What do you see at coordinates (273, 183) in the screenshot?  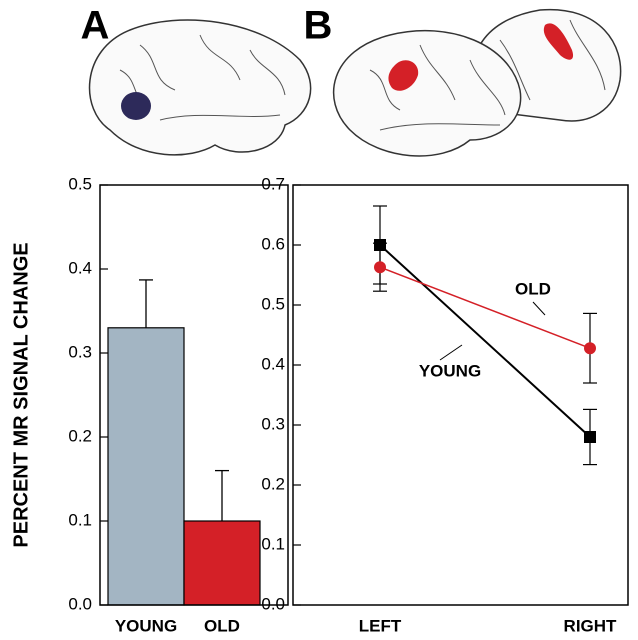 I see `y-tick-label: 0.7` at bounding box center [273, 183].